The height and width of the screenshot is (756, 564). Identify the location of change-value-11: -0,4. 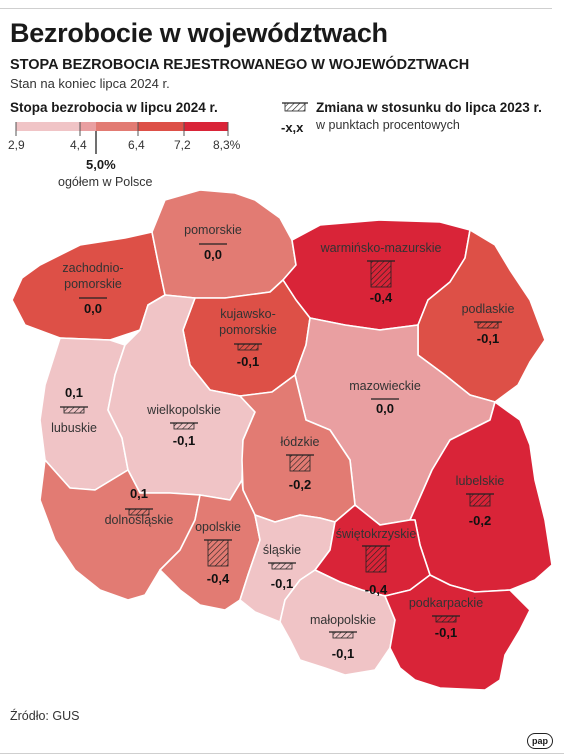
(218, 578).